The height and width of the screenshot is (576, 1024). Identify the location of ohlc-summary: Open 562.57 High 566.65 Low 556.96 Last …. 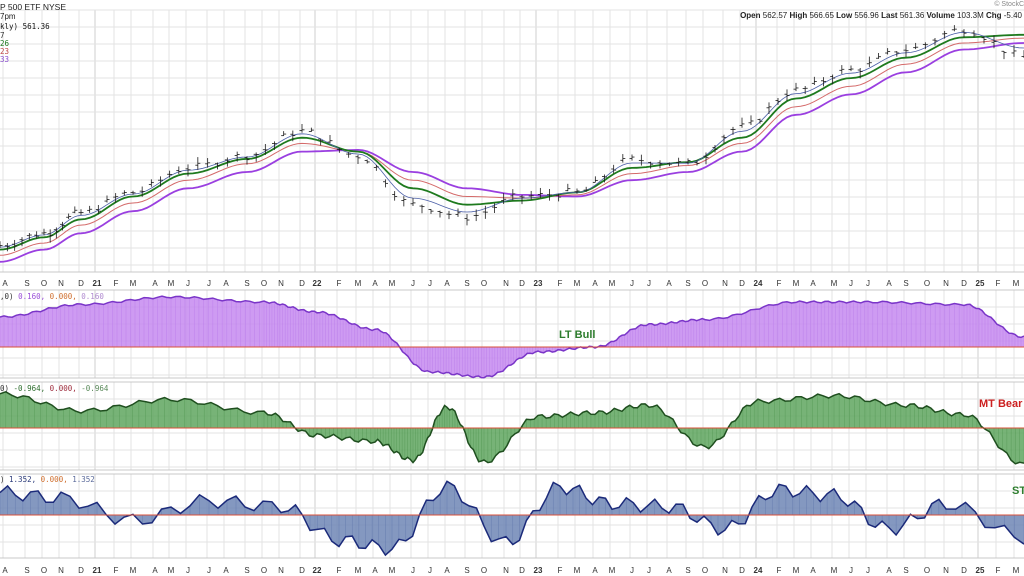
(881, 15).